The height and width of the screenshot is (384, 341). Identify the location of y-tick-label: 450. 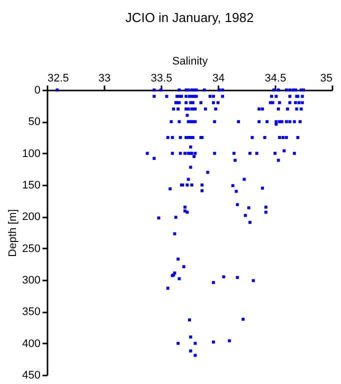
(31, 376).